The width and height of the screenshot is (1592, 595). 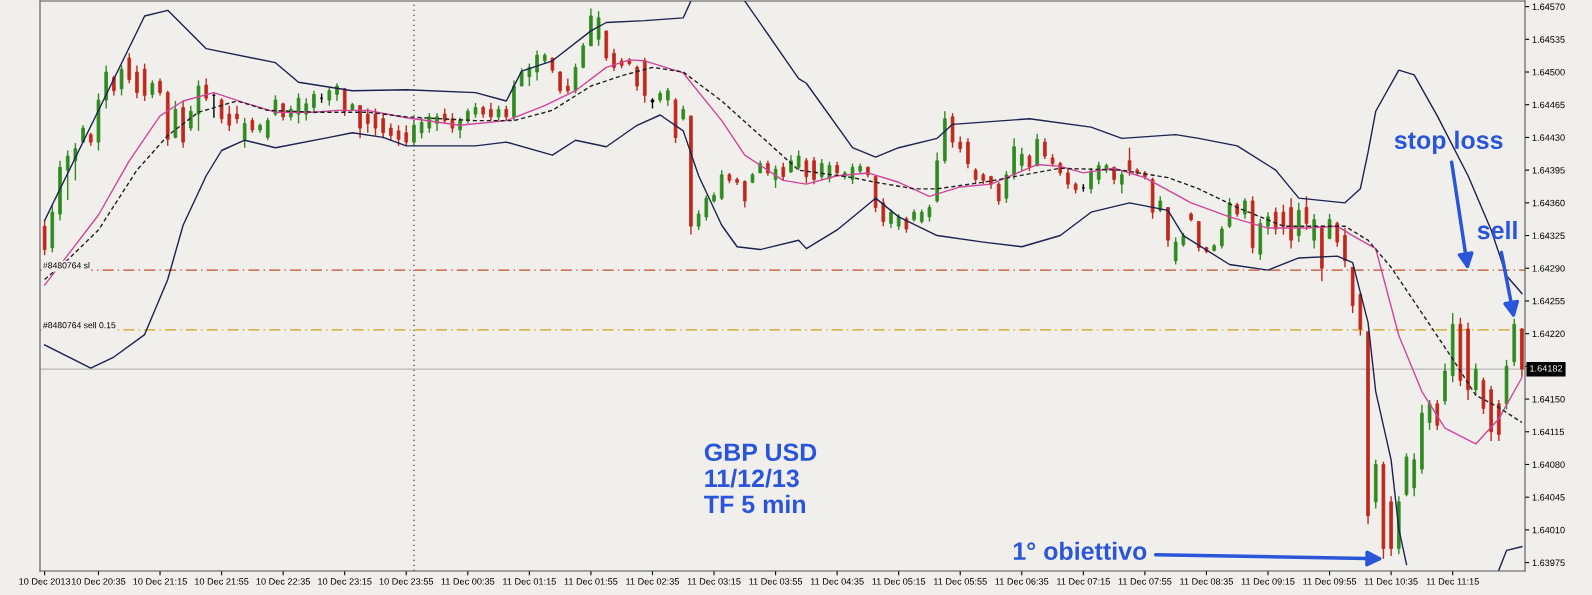 What do you see at coordinates (45, 581) in the screenshot?
I see `x-tick-label: 10 Dec 2013` at bounding box center [45, 581].